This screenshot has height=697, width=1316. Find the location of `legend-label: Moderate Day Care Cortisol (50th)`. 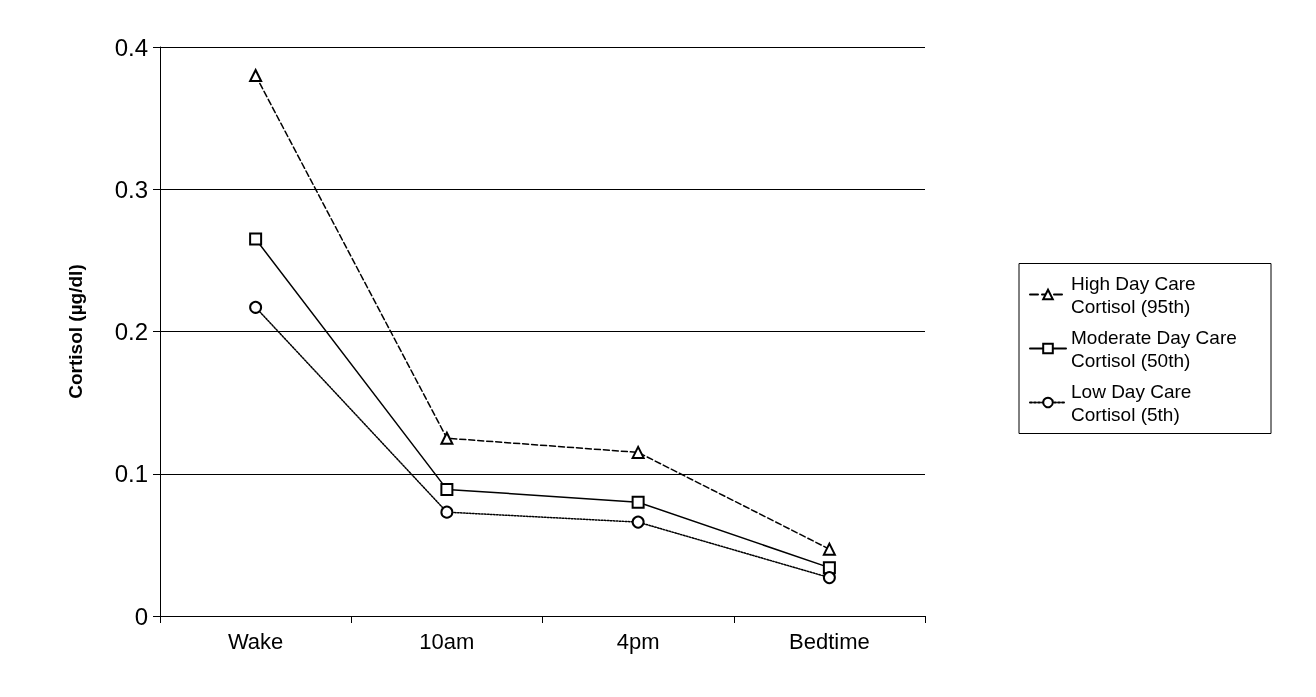

legend-label: Moderate Day Care Cortisol (50th) is located at coordinates (1157, 348).